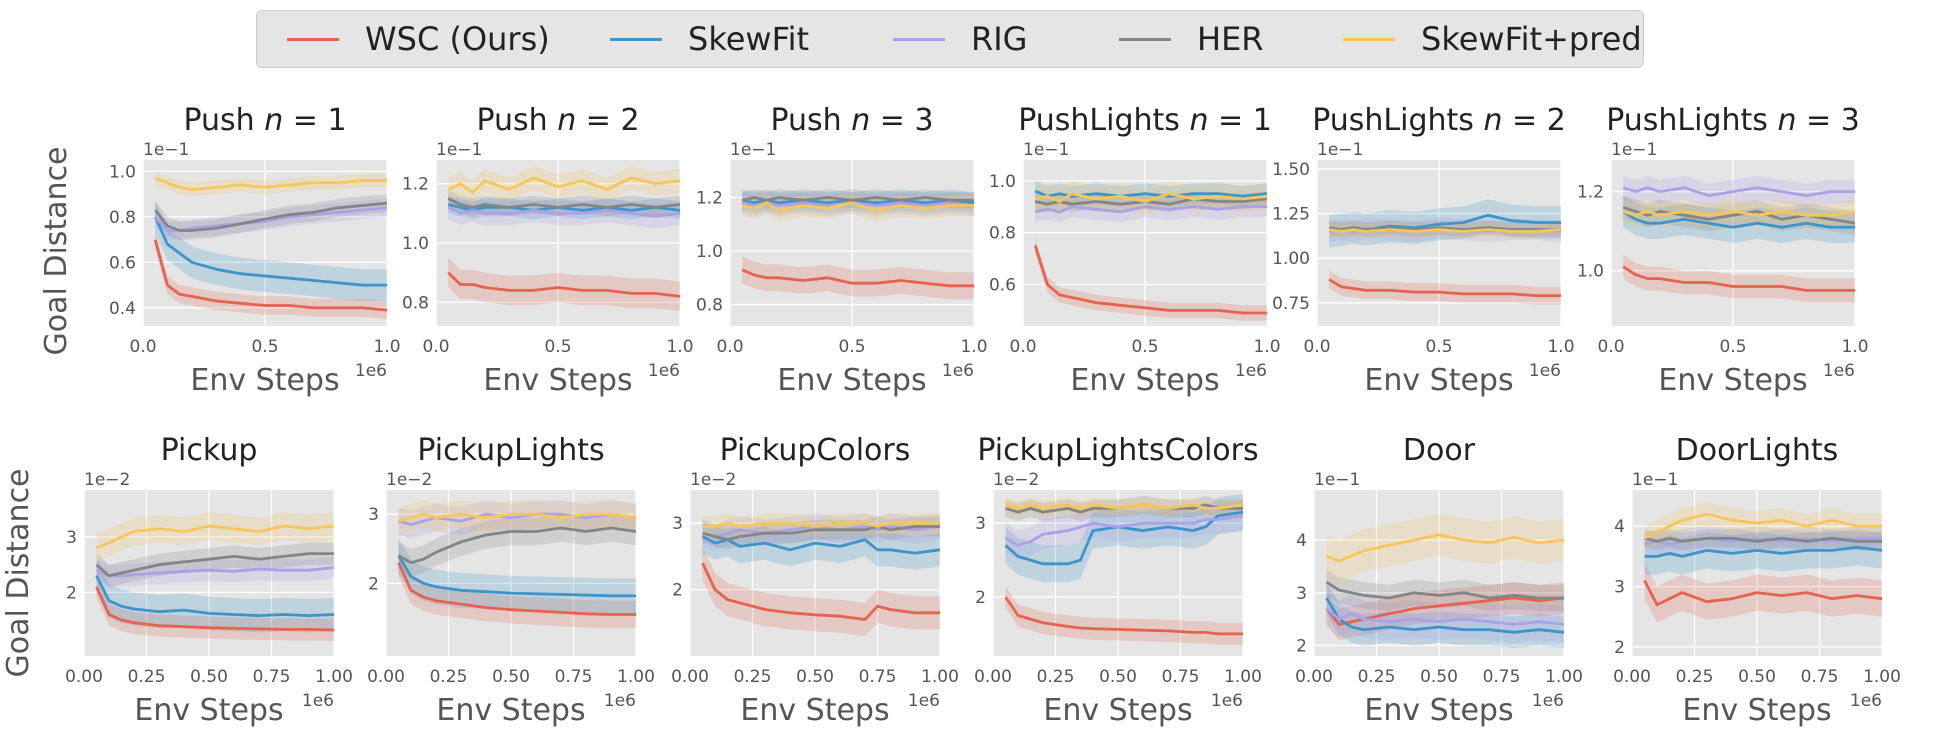 The image size is (1934, 742). Describe the element at coordinates (1531, 39) in the screenshot. I see `legend-label-skewfit-pred: SkewFit+pred` at that location.